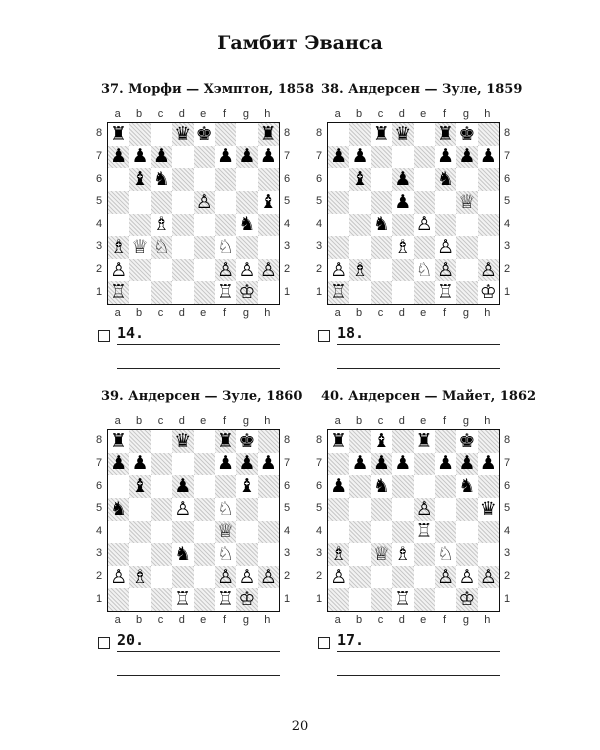  Describe the element at coordinates (351, 640) in the screenshot. I see `answer-move-number: 17.` at that location.